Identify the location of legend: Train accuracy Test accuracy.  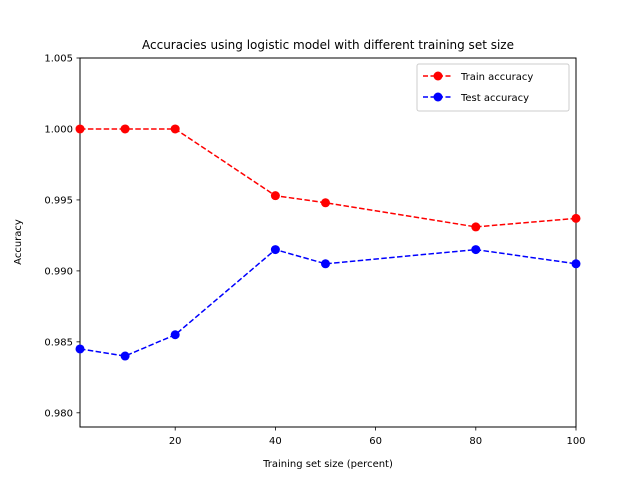
(493, 87).